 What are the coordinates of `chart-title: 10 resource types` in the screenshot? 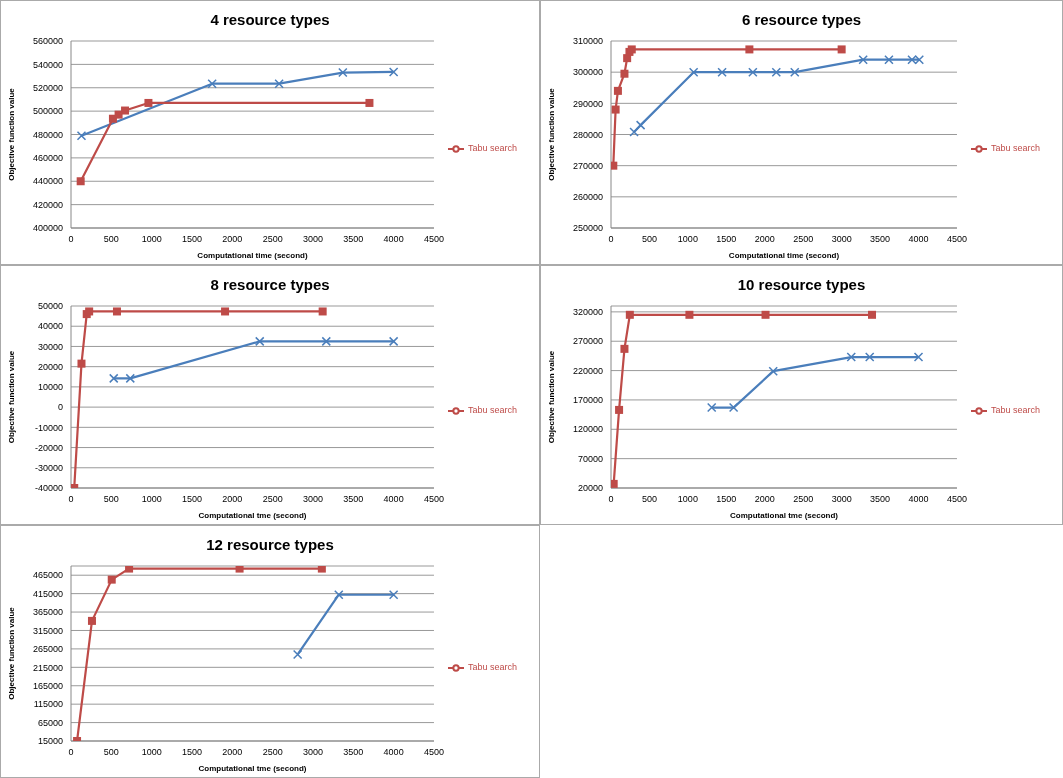 It's located at (801, 285).